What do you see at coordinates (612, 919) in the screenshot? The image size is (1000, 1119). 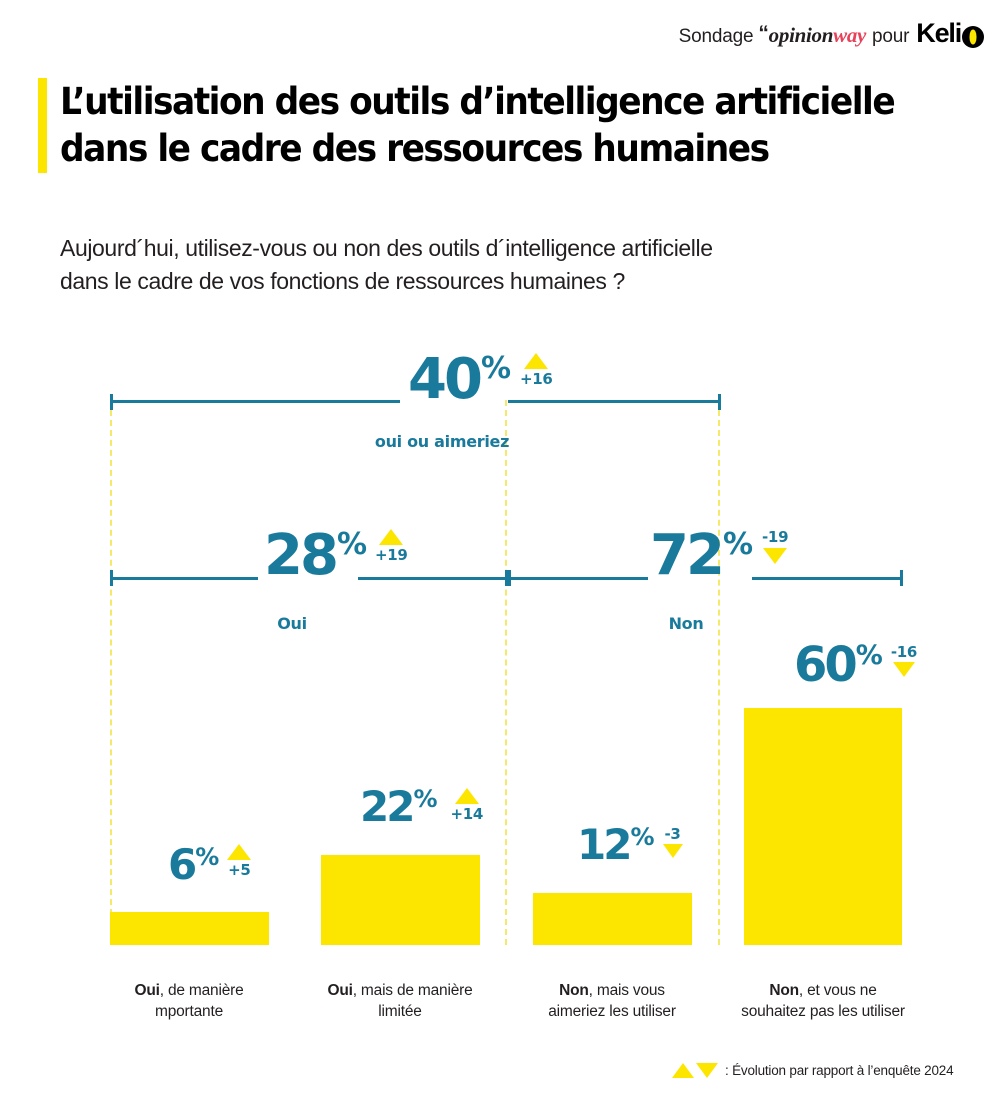 I see `bar-non-aimeriez` at bounding box center [612, 919].